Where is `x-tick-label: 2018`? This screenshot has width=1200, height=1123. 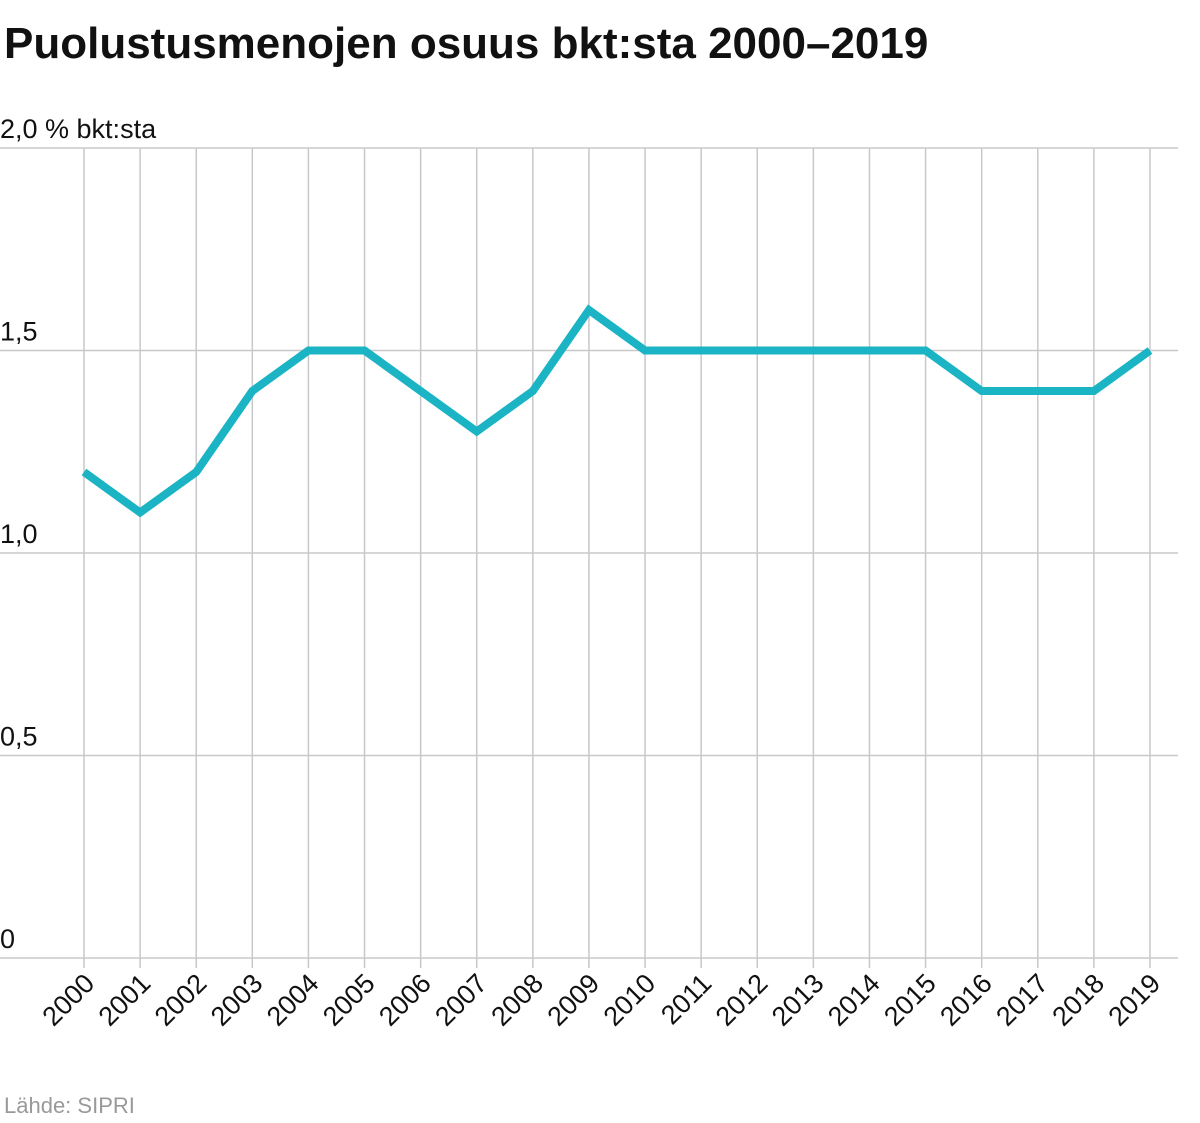 x-tick-label: 2018 is located at coordinates (1078, 1000).